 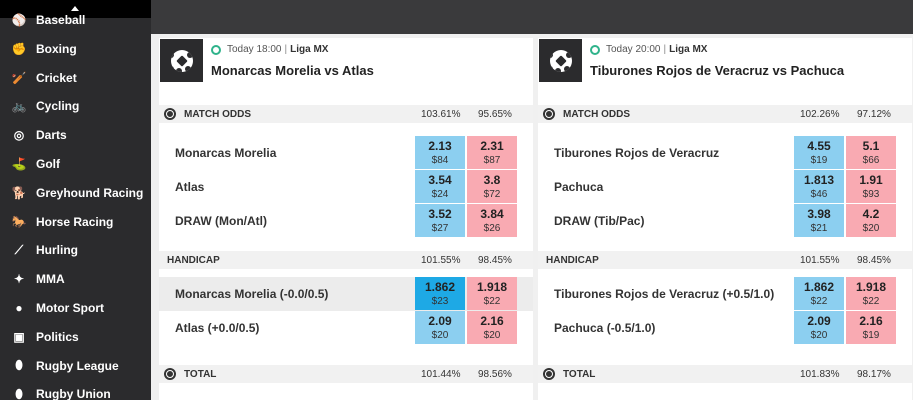 I want to click on lay-odds-button: 3.84 $26, so click(x=492, y=220).